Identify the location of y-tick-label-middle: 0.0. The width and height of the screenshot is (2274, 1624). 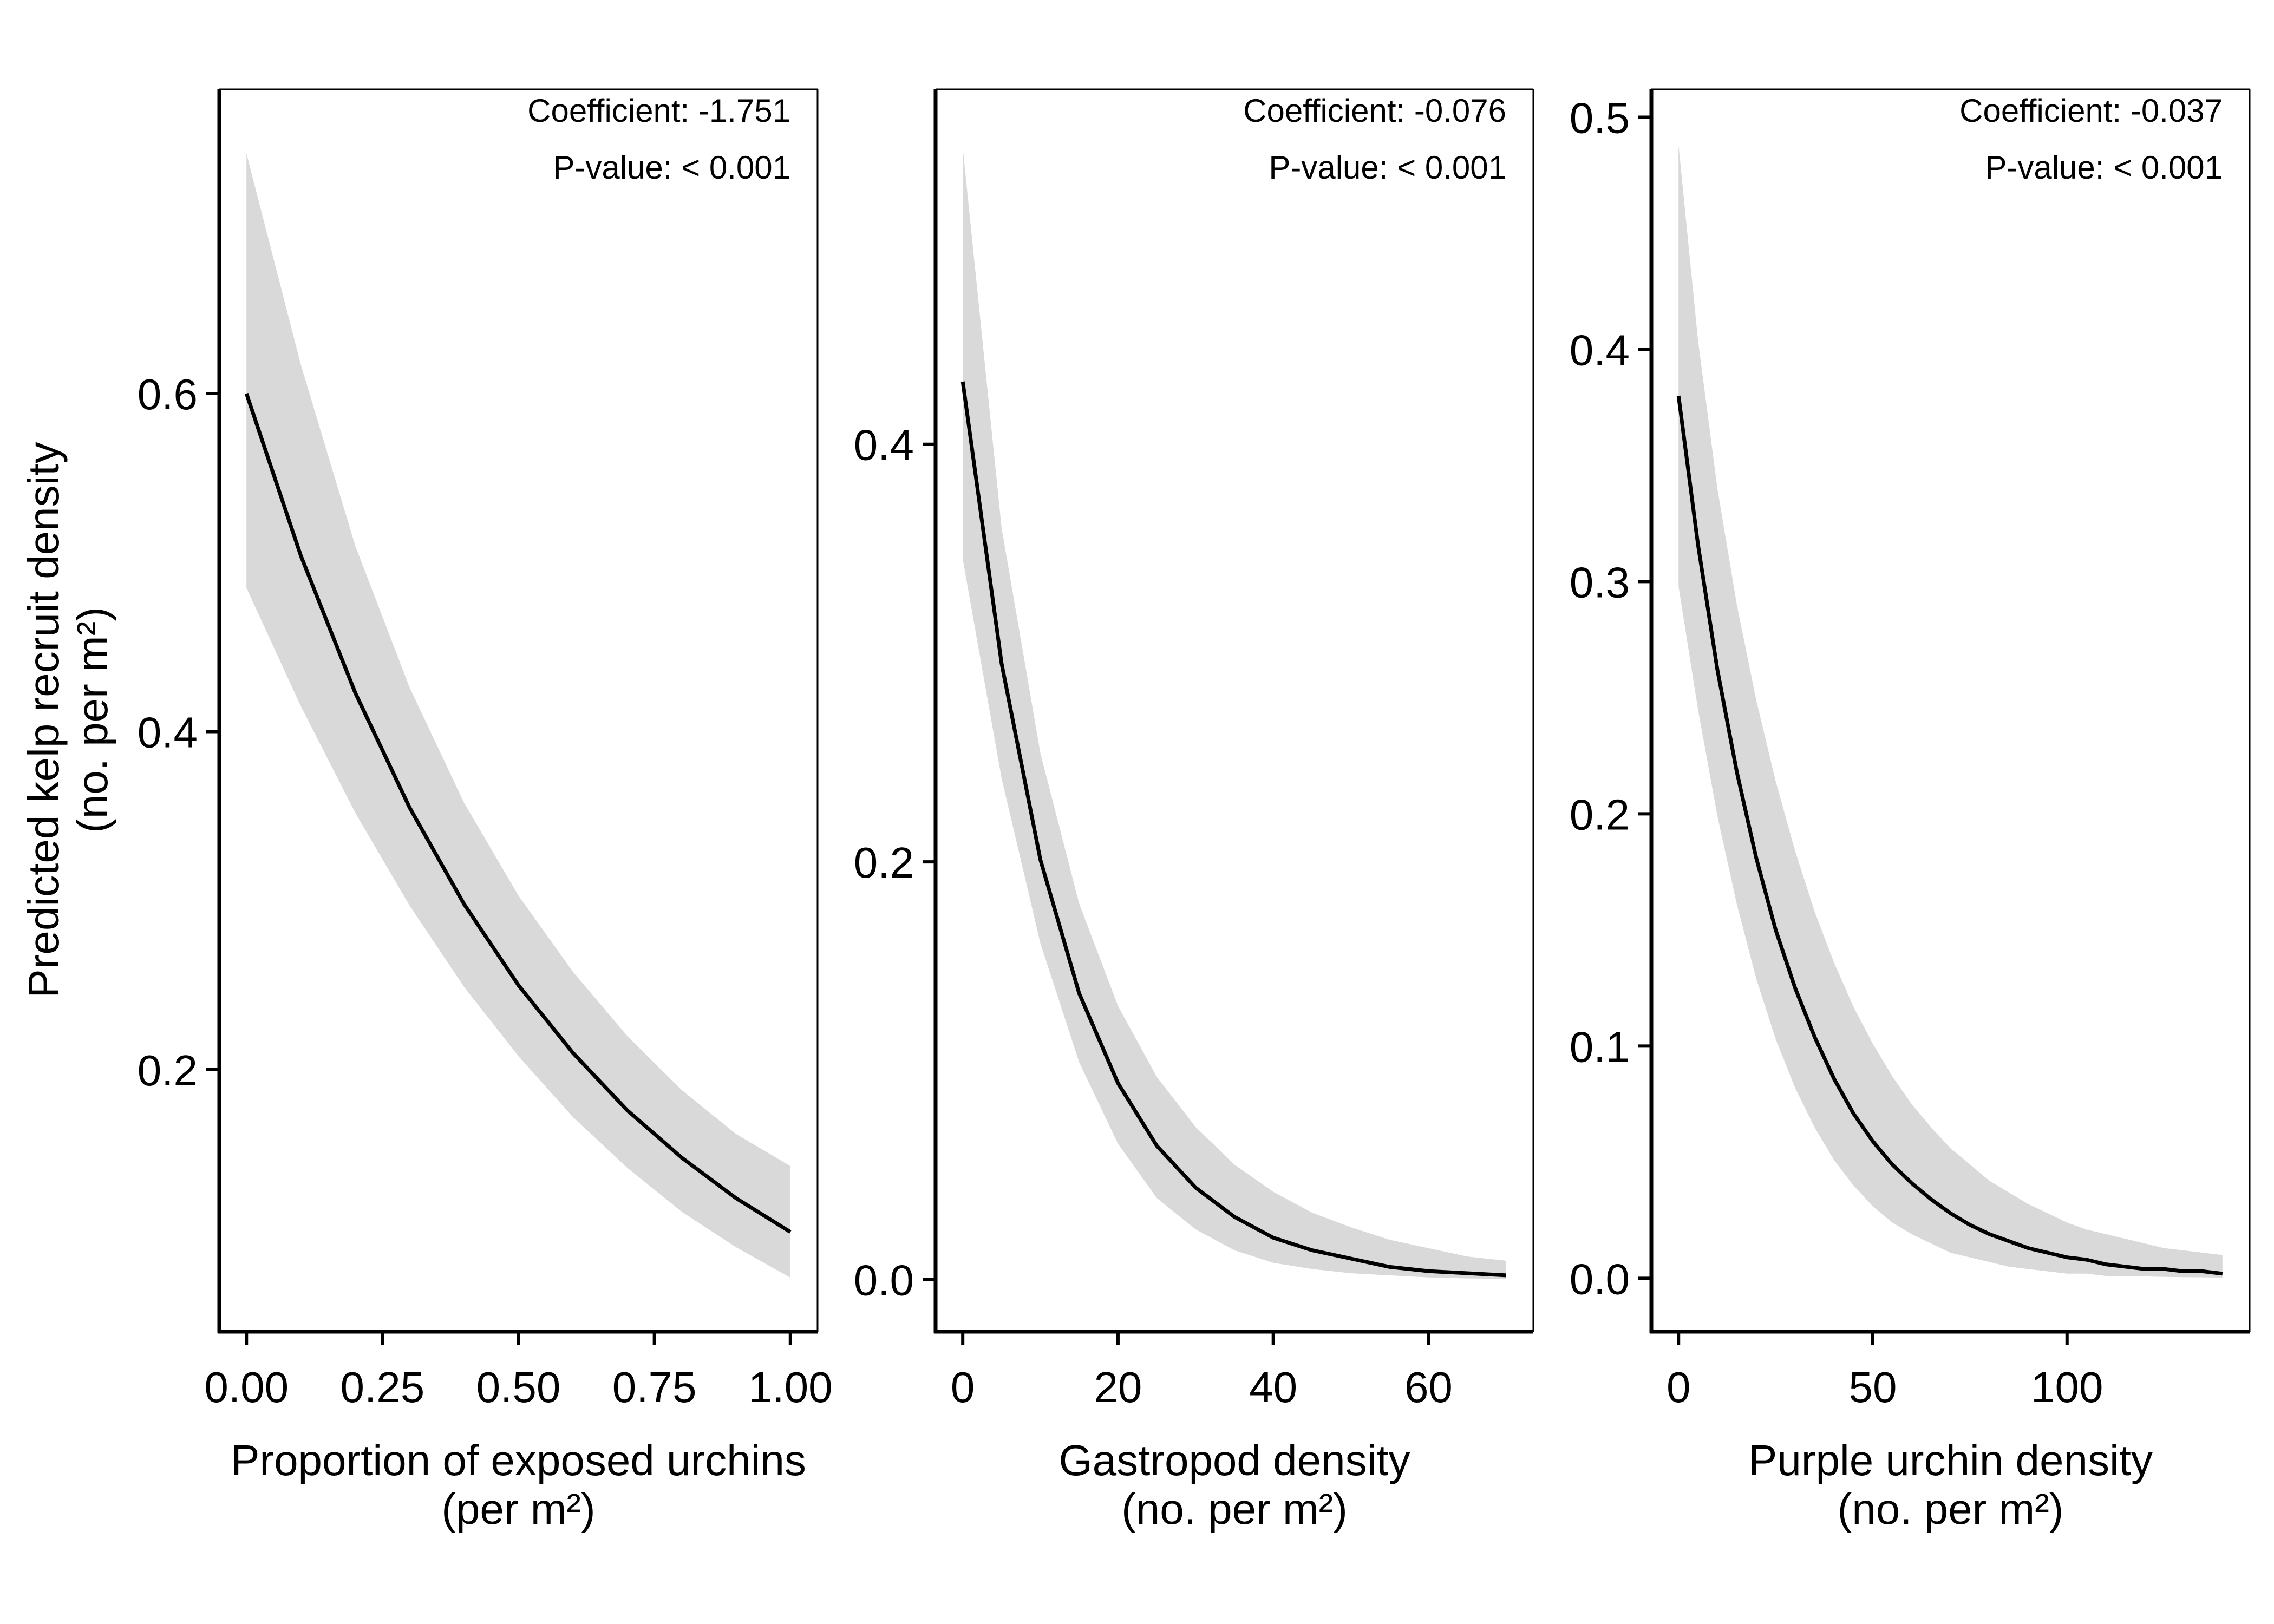
(884, 1280).